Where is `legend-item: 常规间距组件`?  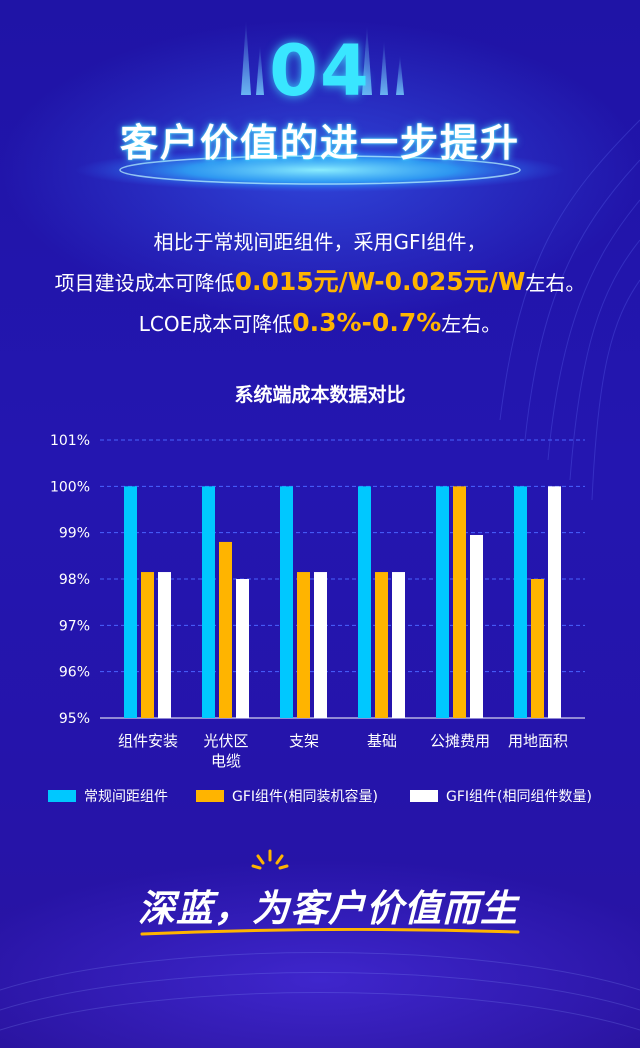 legend-item: 常规间距组件 is located at coordinates (108, 796).